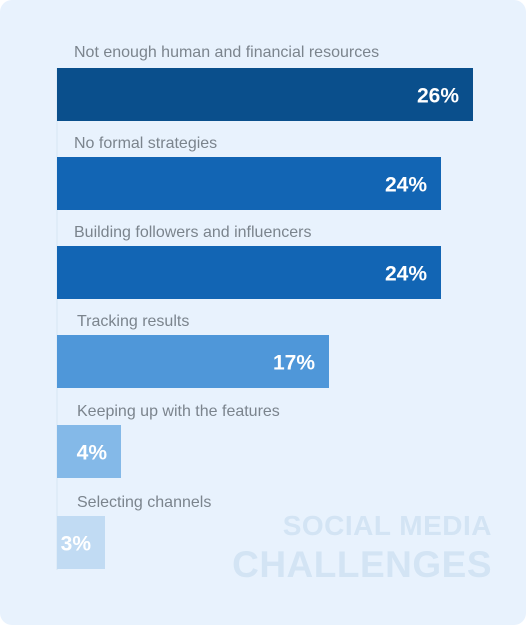  I want to click on watermark-line-1: SOCIAL MEDIA, so click(387, 525).